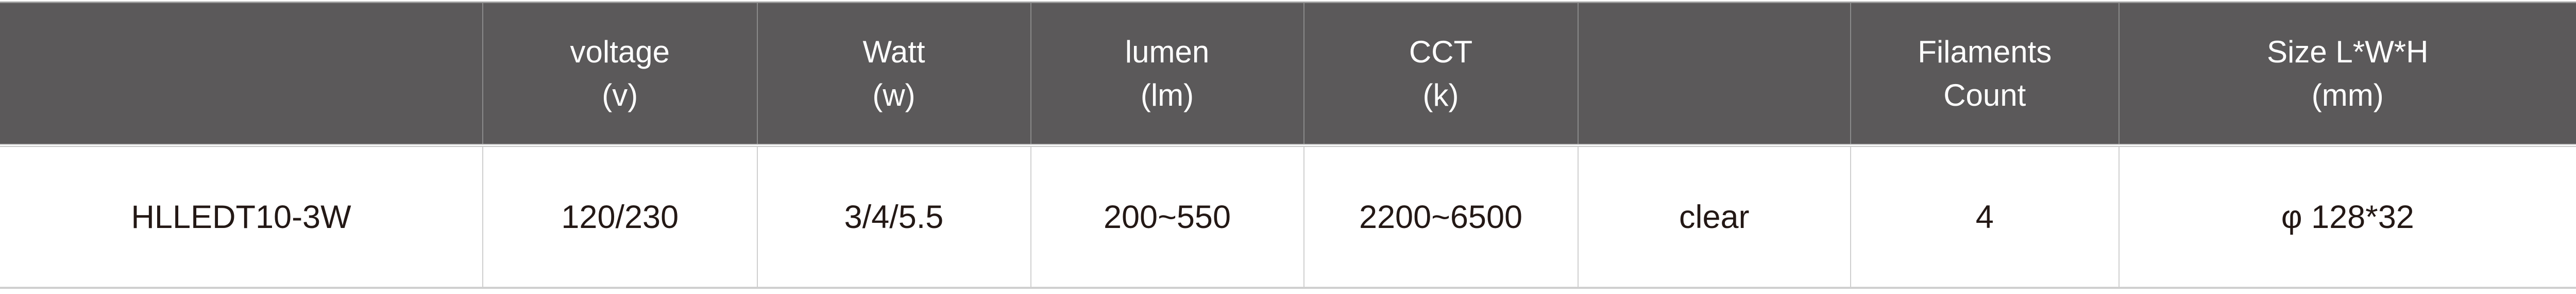 The image size is (2576, 294). I want to click on header-cell-cct: CCT (k), so click(1441, 73).